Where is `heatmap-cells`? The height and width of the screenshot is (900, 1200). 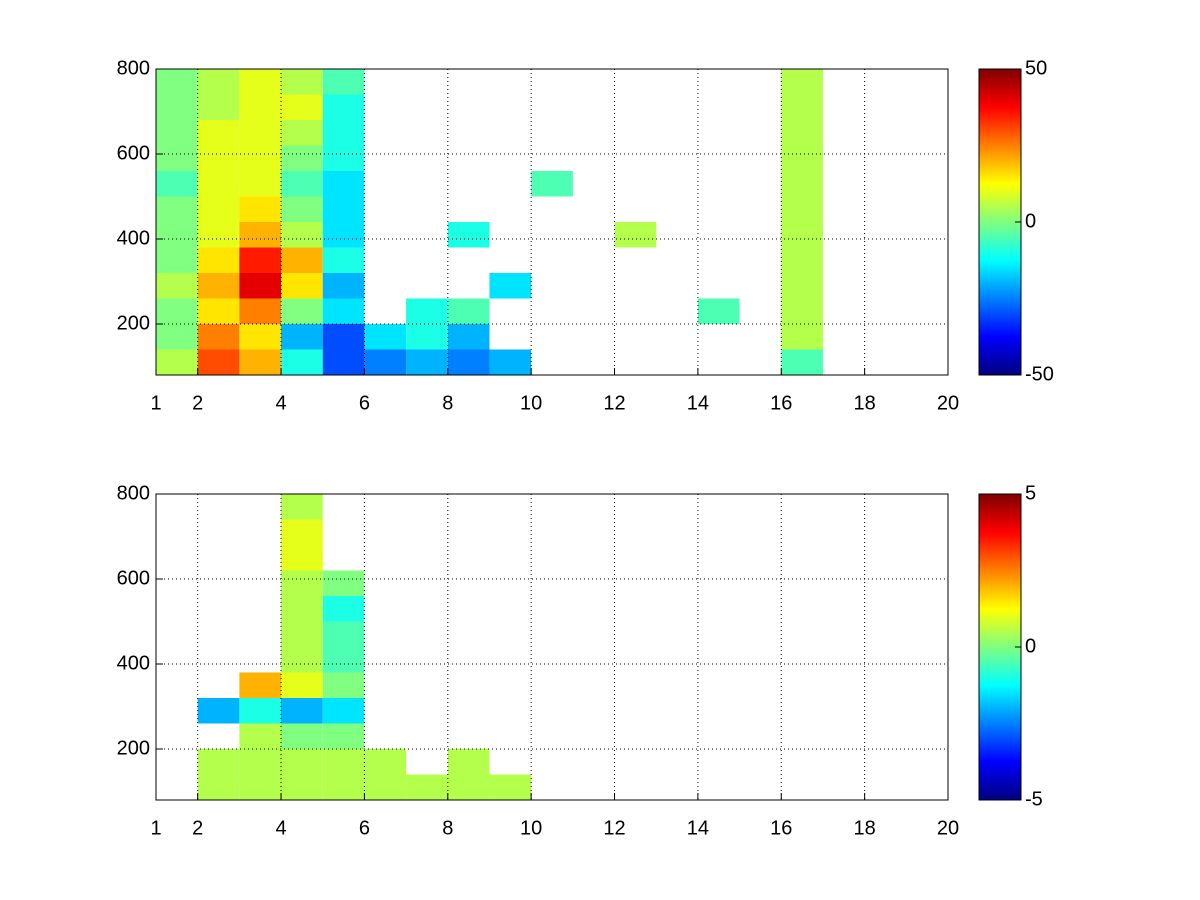 heatmap-cells is located at coordinates (364, 647).